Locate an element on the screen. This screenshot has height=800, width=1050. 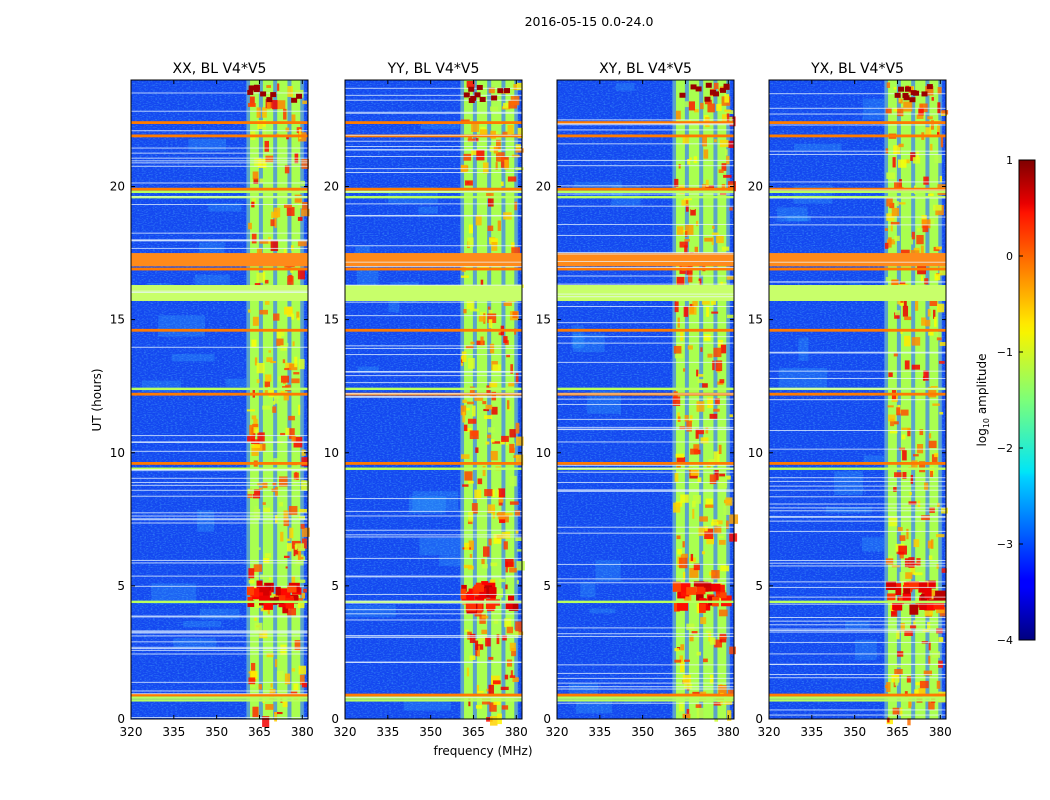
plot-frame is located at coordinates (219, 399).